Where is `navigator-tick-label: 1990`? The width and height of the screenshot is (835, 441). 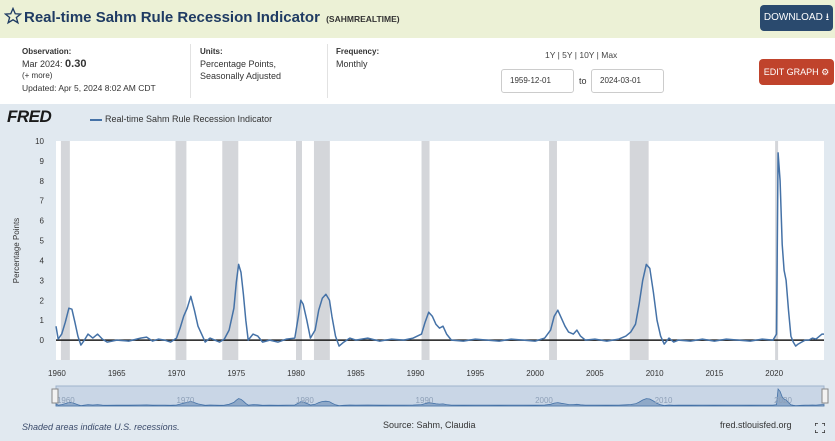 navigator-tick-label: 1990 is located at coordinates (425, 400).